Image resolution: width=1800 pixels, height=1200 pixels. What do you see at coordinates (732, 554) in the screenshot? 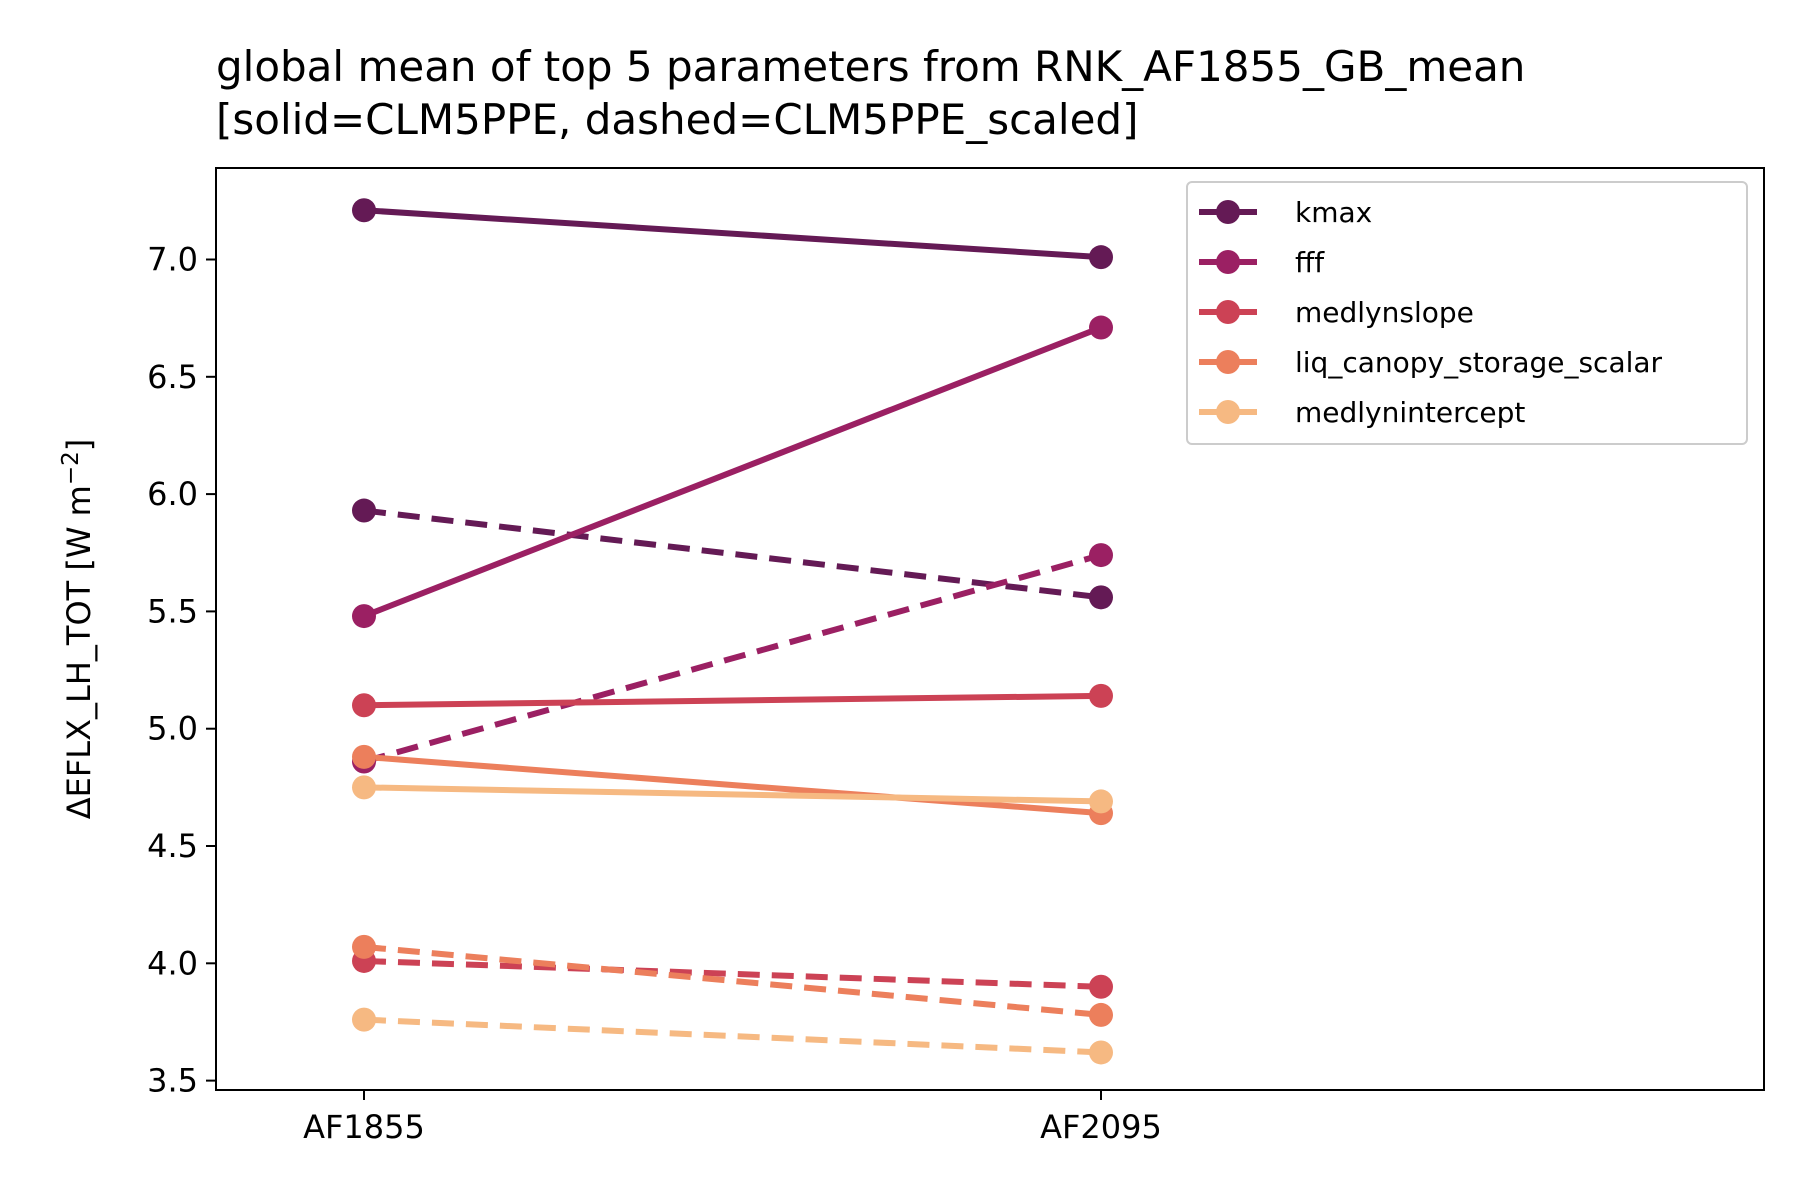
I see `series-line-kmax-dashed` at bounding box center [732, 554].